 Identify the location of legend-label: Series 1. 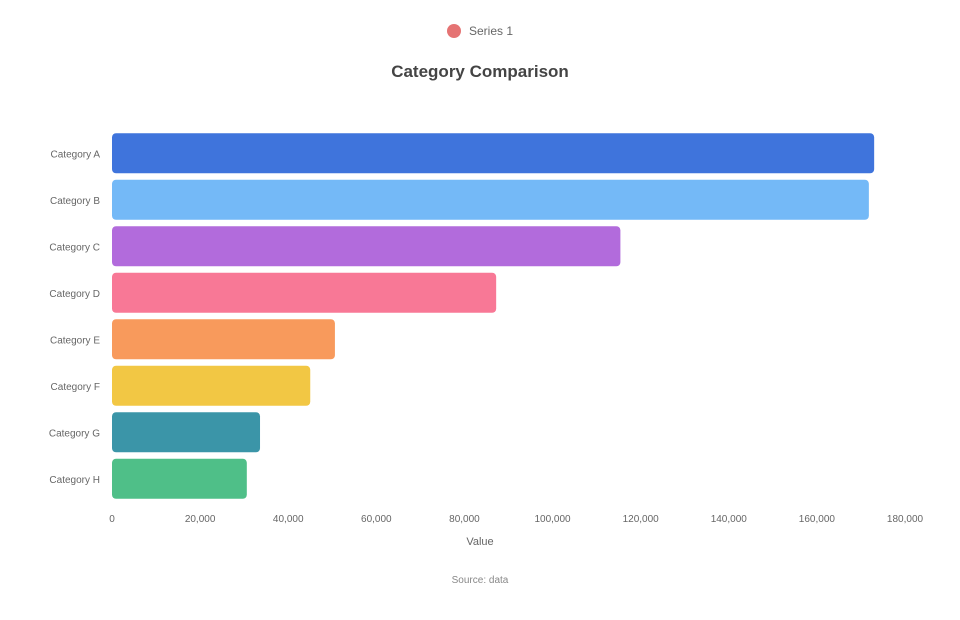
(491, 31).